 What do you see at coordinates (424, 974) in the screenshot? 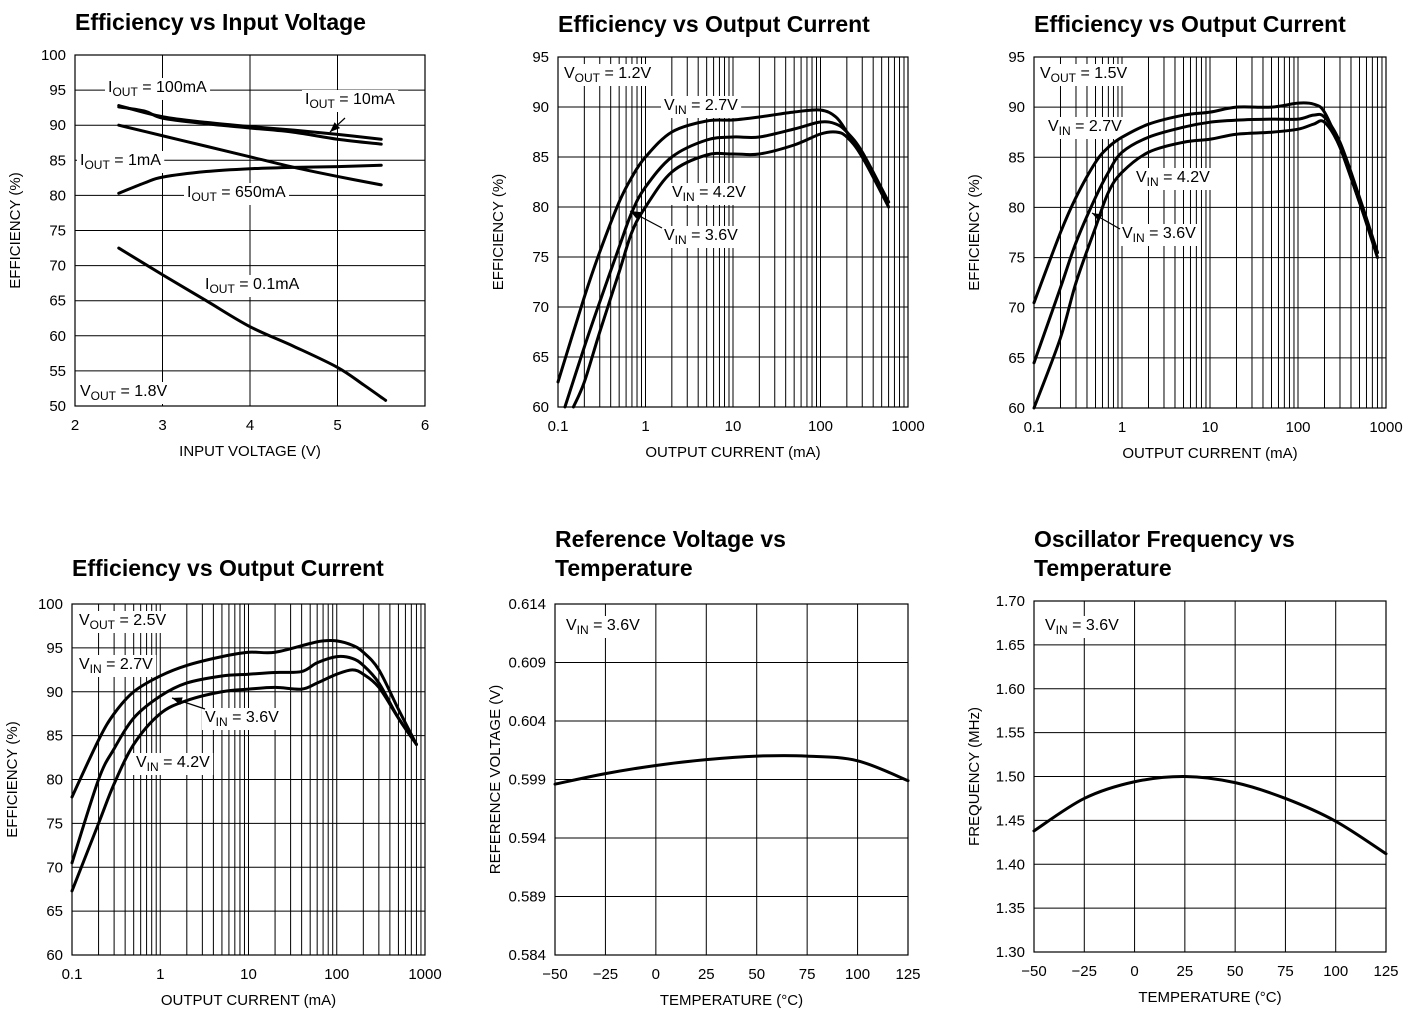
I see `x-tick-label: 1000` at bounding box center [424, 974].